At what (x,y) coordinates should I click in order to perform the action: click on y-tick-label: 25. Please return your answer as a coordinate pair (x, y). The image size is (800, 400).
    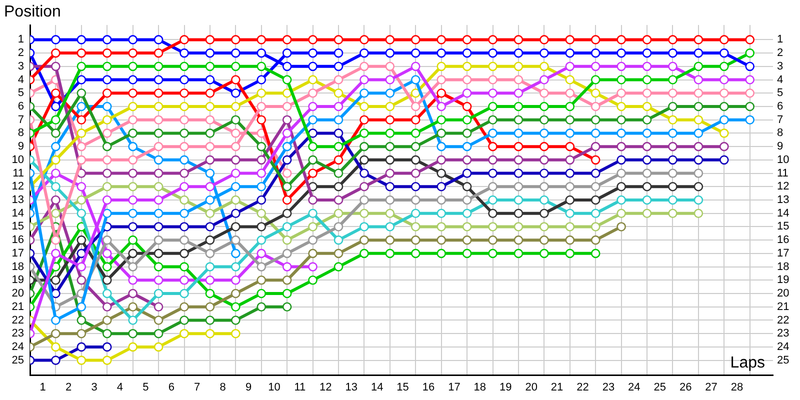
    Looking at the image, I should click on (18, 360).